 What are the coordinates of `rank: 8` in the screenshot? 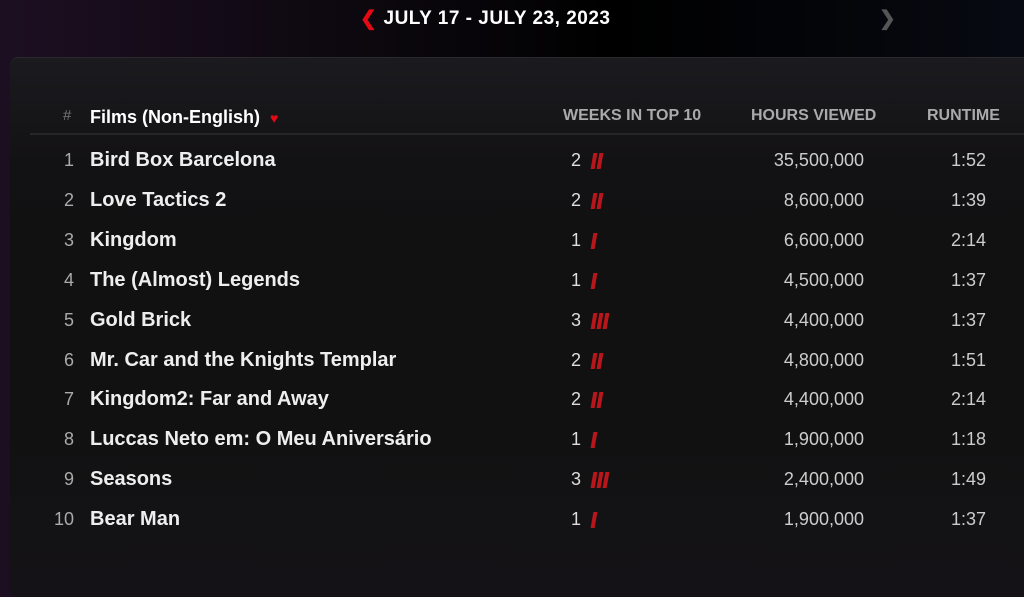 It's located at (68, 439).